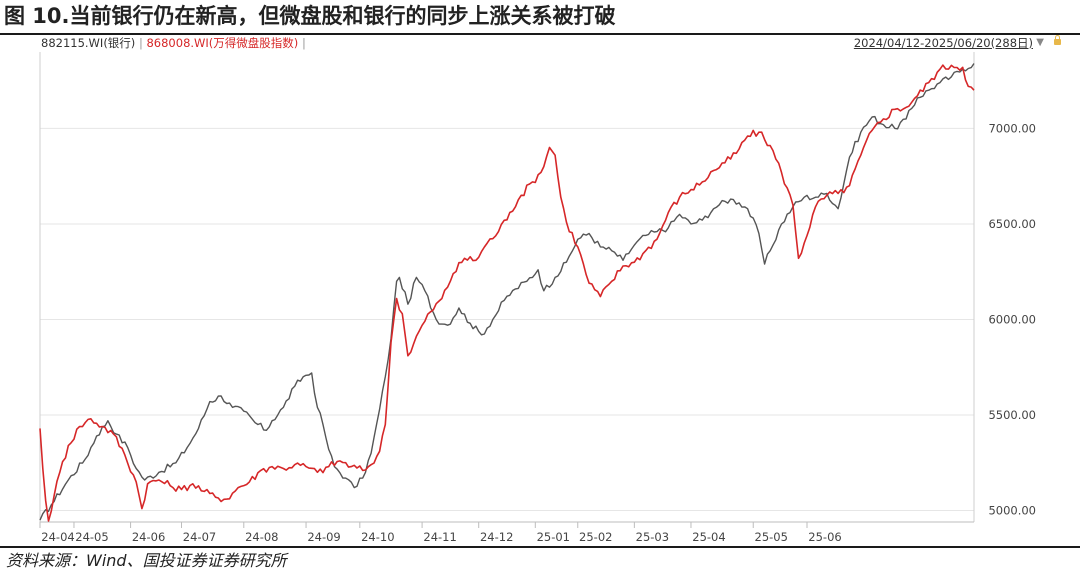 The width and height of the screenshot is (1080, 573). What do you see at coordinates (323, 537) in the screenshot?
I see `x-tick-label: 24-09` at bounding box center [323, 537].